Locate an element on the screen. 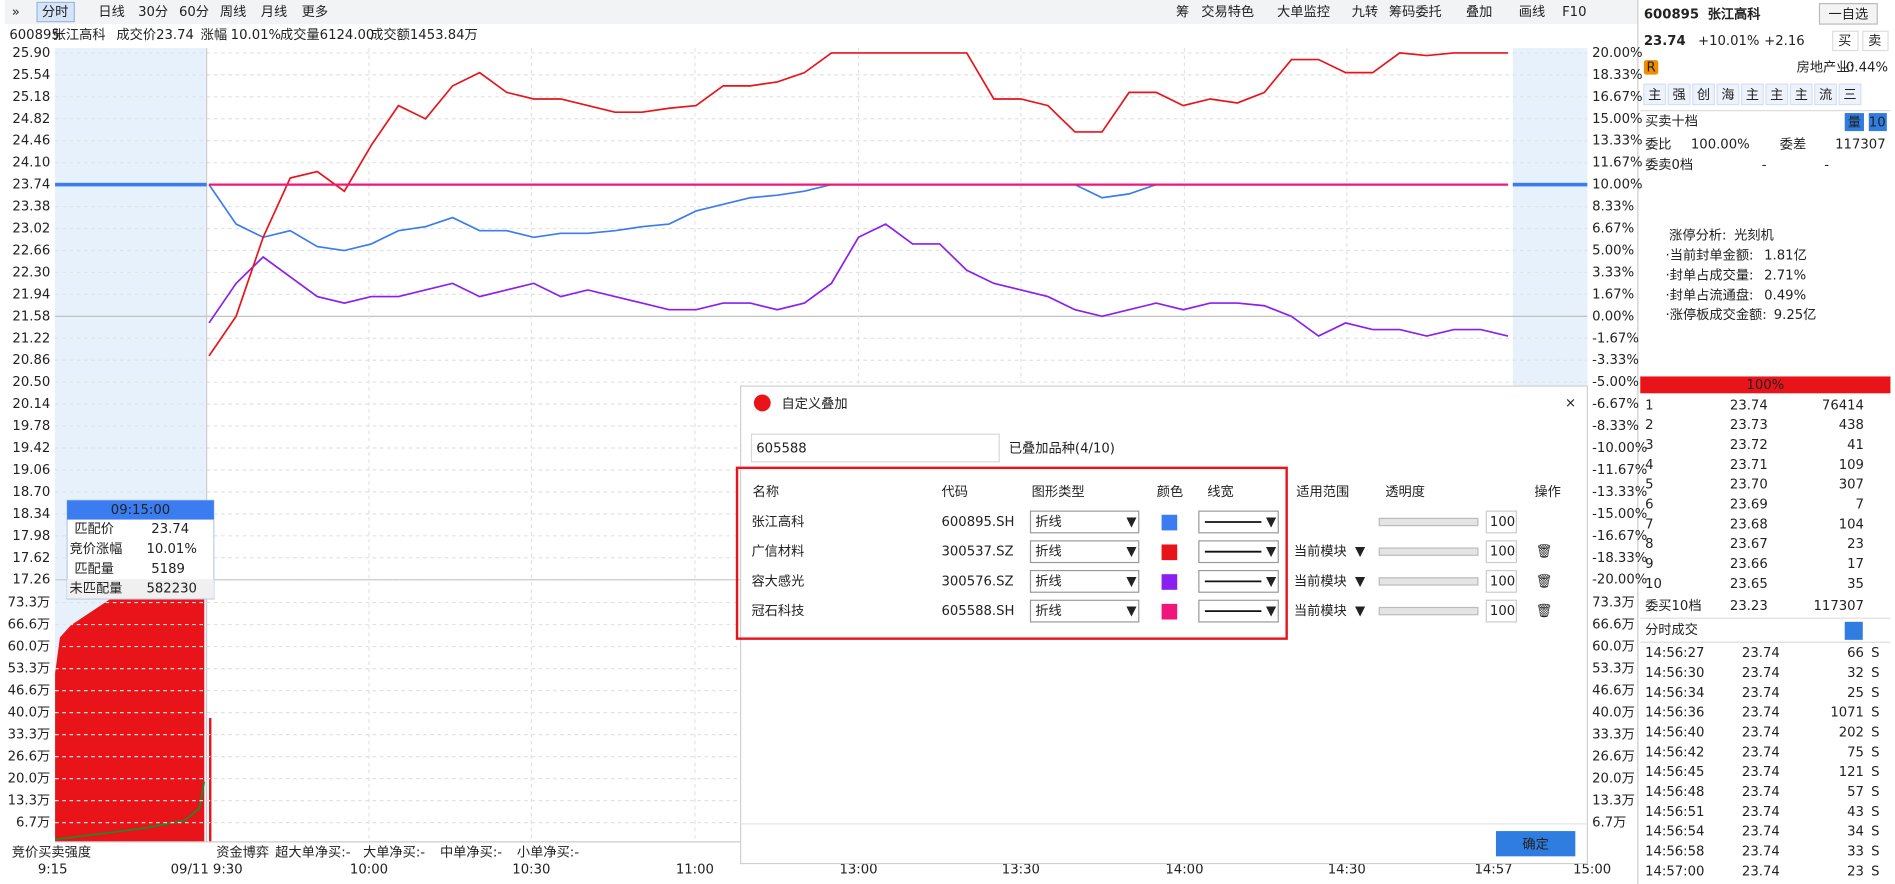 Image resolution: width=1895 pixels, height=884 pixels. tab-active is located at coordinates (55, 12).